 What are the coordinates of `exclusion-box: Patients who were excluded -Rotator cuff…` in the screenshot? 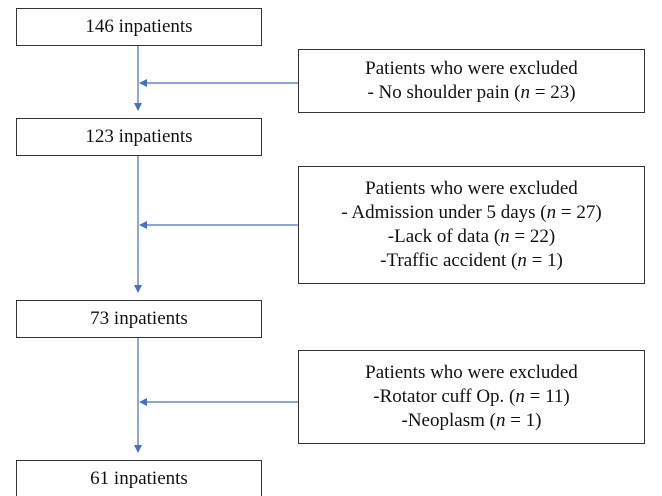 It's located at (471, 397).